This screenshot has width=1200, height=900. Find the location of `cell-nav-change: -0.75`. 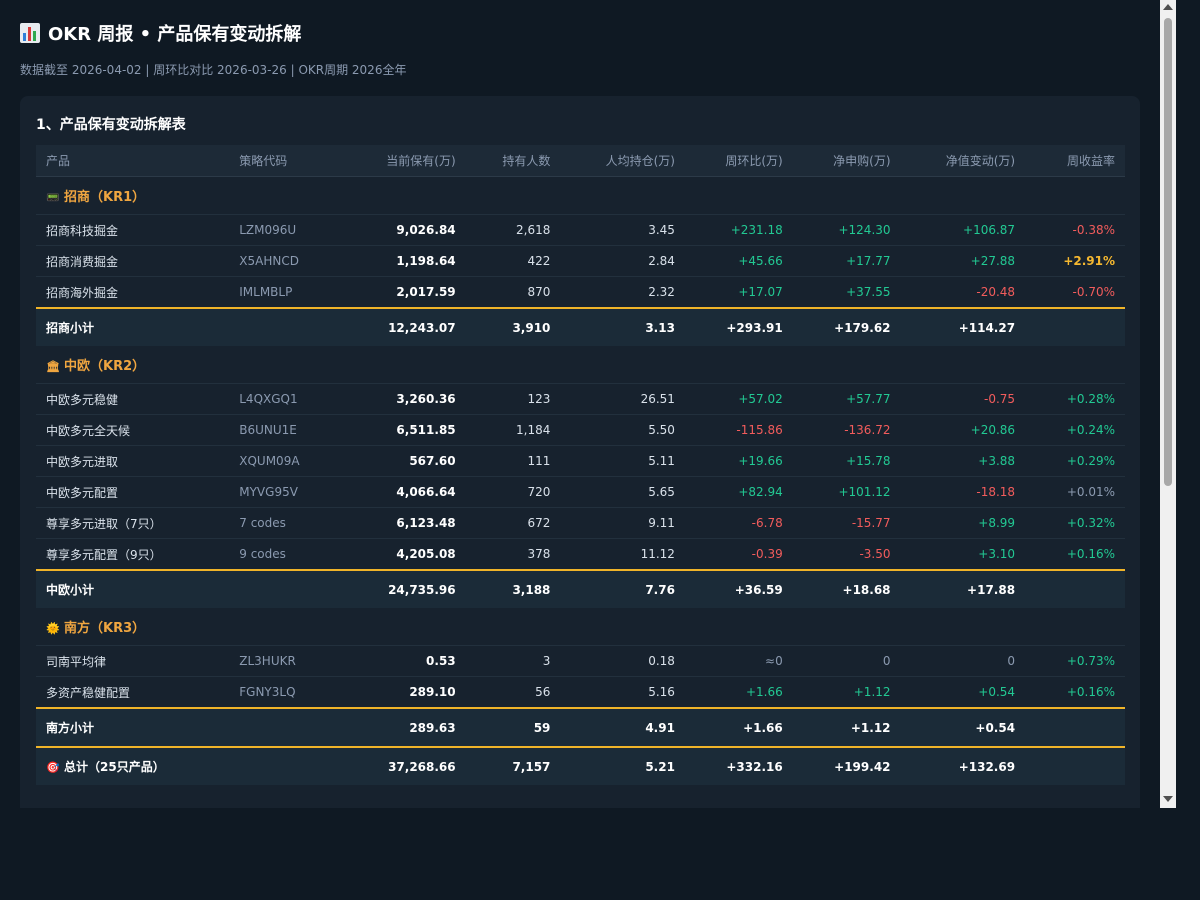

cell-nav-change: -0.75 is located at coordinates (963, 399).